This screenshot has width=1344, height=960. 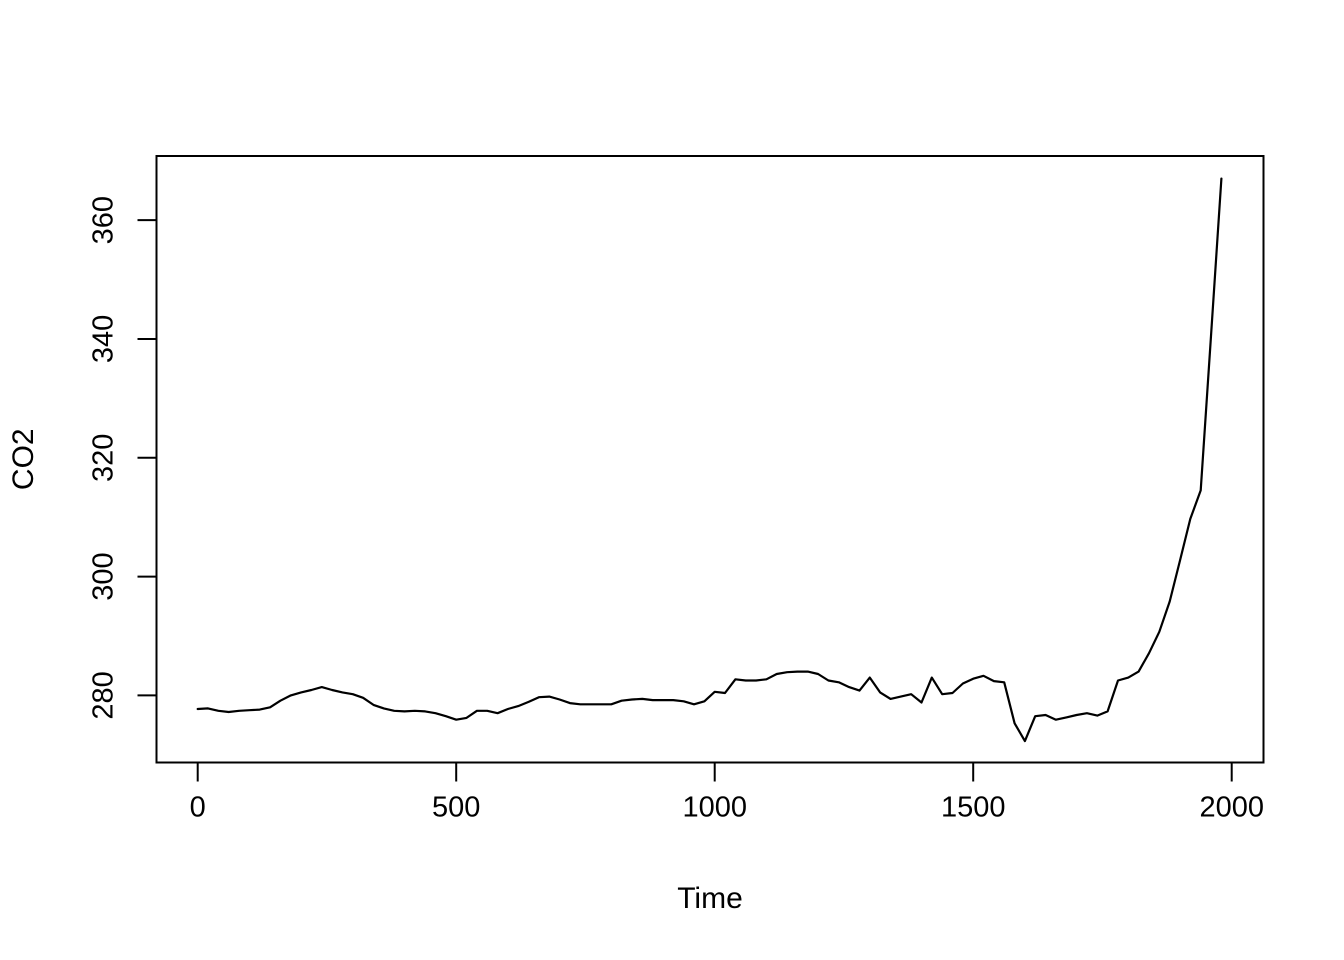 I want to click on y-tick-label: 320, so click(x=104, y=458).